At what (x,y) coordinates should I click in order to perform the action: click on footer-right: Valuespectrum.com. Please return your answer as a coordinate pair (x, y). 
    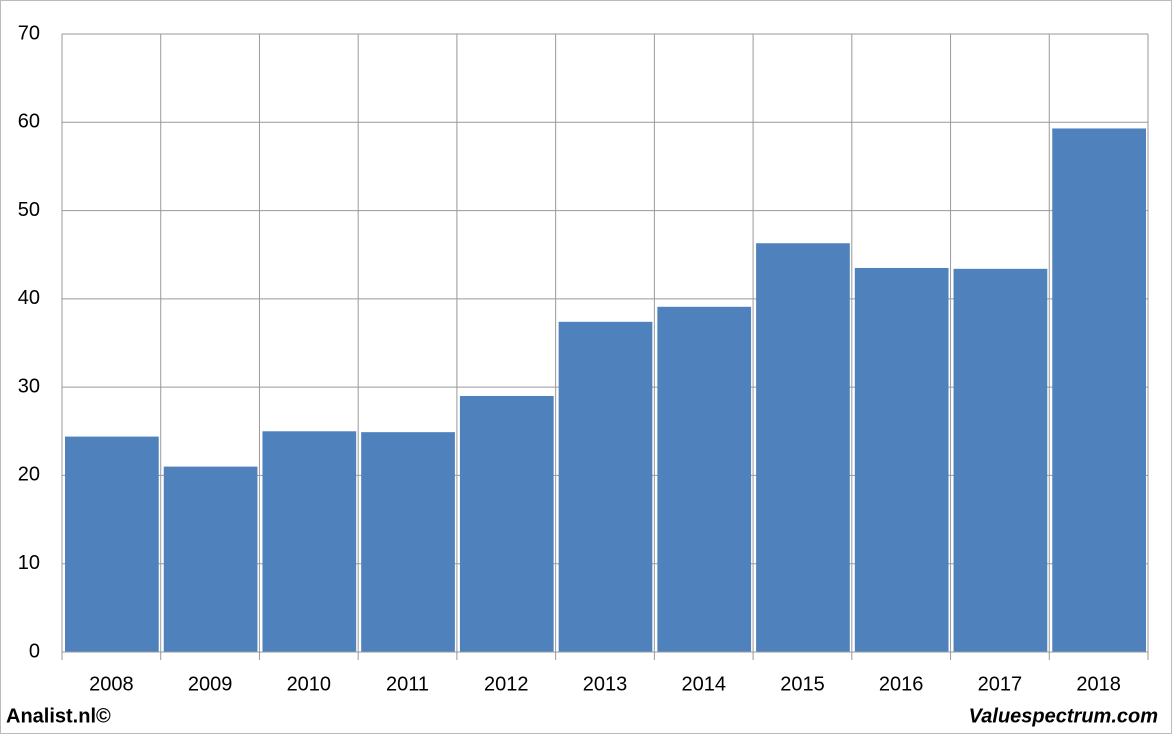
    Looking at the image, I should click on (1063, 716).